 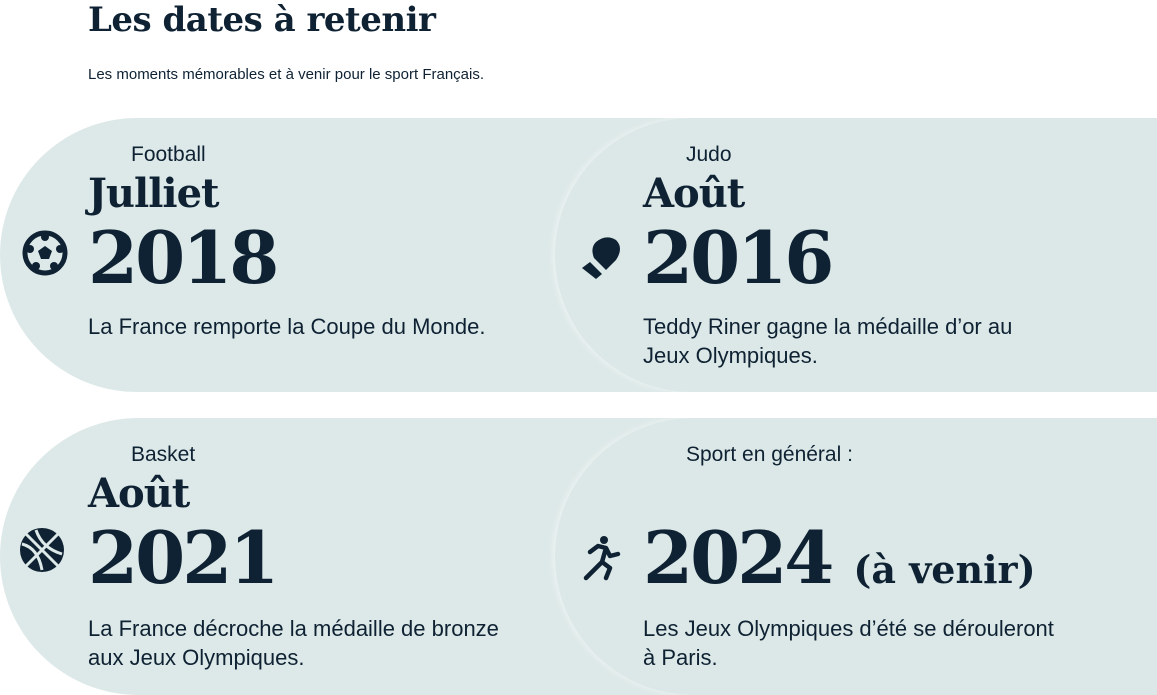 What do you see at coordinates (738, 557) in the screenshot?
I see `year-value: 2024` at bounding box center [738, 557].